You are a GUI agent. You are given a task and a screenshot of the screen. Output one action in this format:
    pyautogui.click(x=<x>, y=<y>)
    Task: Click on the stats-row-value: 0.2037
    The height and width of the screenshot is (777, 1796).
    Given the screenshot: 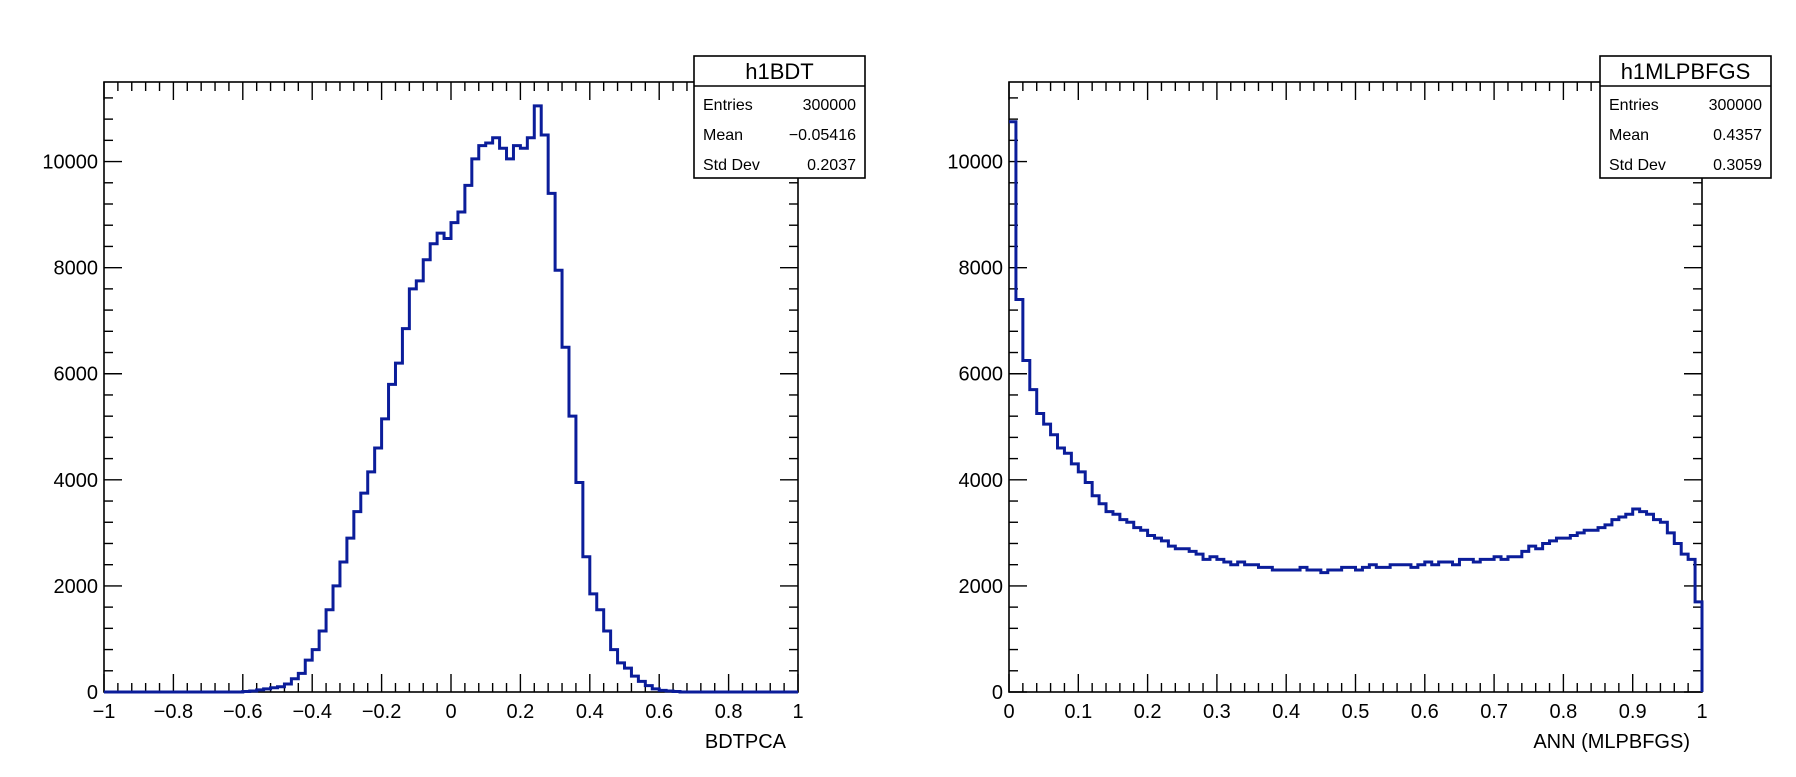 What is the action you would take?
    pyautogui.click(x=831, y=165)
    